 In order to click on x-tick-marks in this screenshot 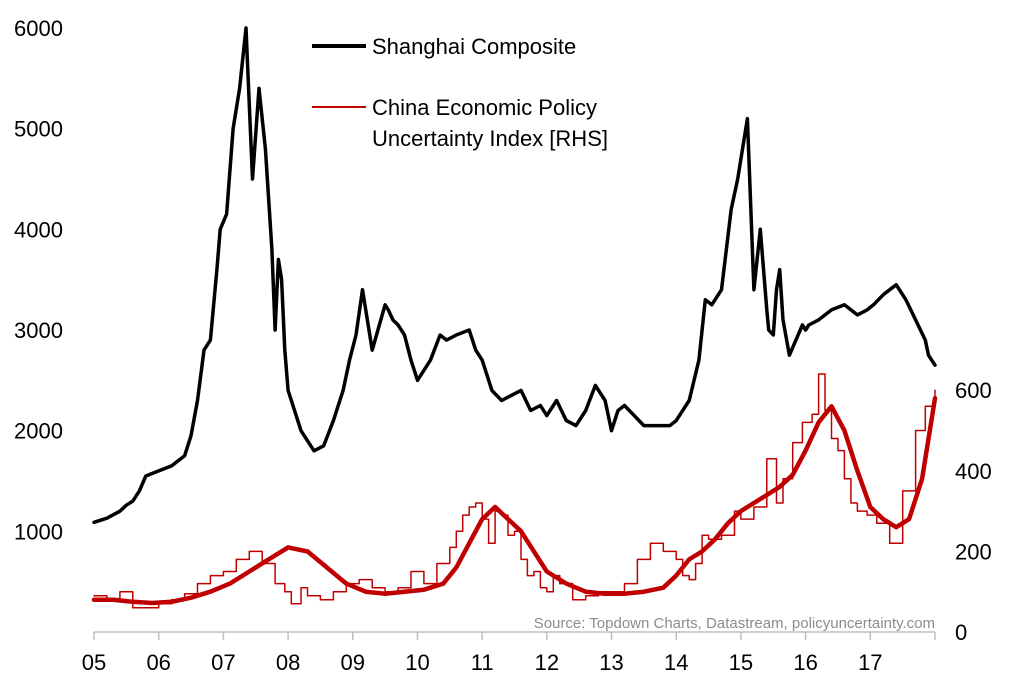, I will do `click(514, 636)`.